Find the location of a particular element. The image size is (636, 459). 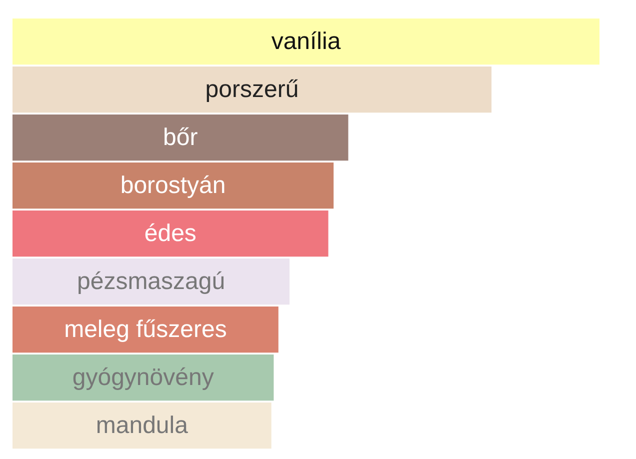

y-tick-label: meleg fűszeres is located at coordinates (145, 330).